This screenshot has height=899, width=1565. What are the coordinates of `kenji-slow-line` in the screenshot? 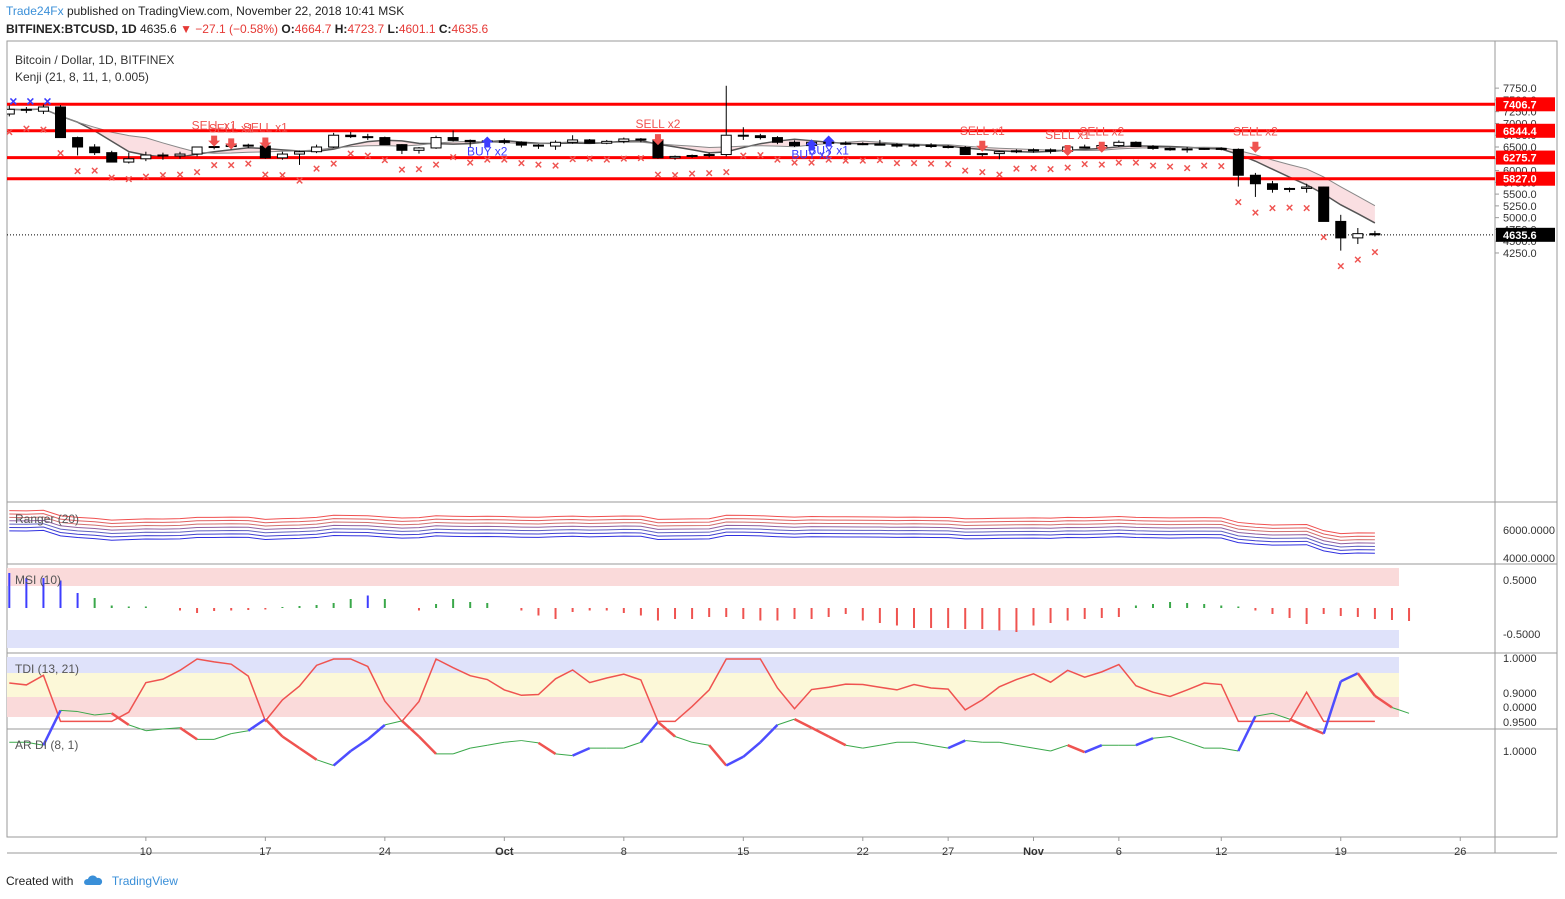 It's located at (692, 157).